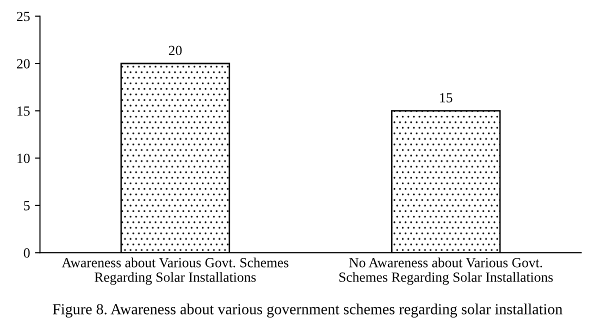  Describe the element at coordinates (446, 97) in the screenshot. I see `data-label: 15` at that location.